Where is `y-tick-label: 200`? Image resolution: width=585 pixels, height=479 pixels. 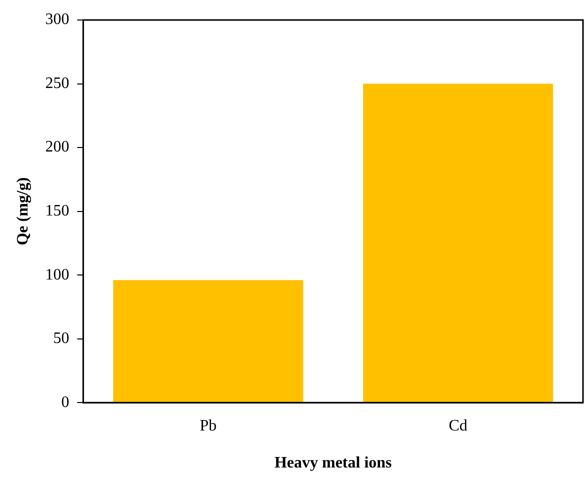 y-tick-label: 200 is located at coordinates (57, 147).